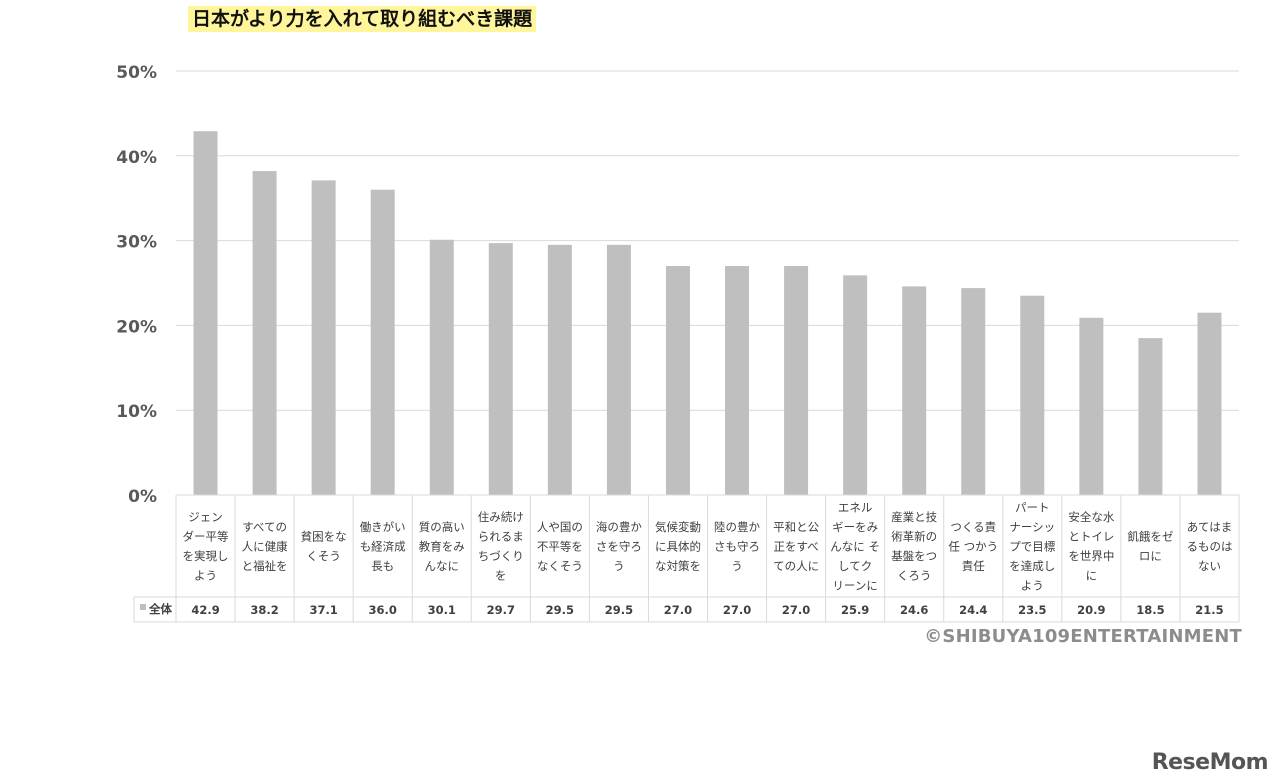  I want to click on category-label: 術革新の, so click(914, 537).